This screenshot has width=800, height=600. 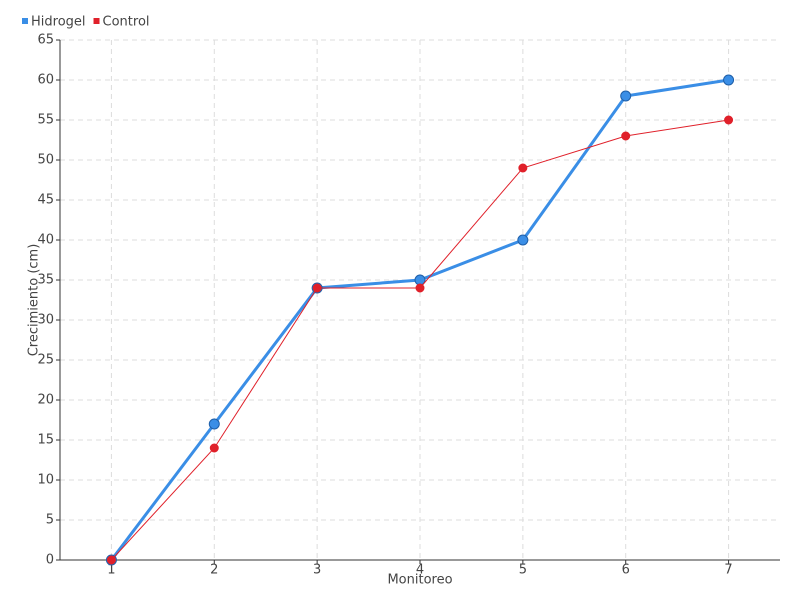 What do you see at coordinates (111, 570) in the screenshot?
I see `x-tick-label: 1` at bounding box center [111, 570].